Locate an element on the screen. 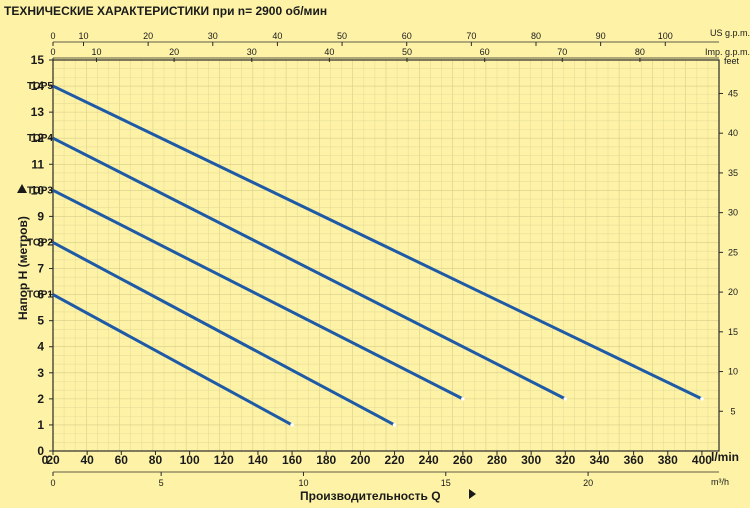  imp-gpm-tick-label: 0 is located at coordinates (52, 52).